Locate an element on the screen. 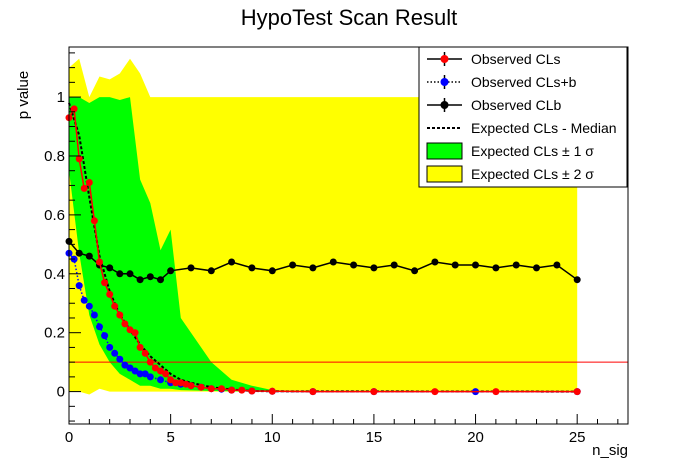 The height and width of the screenshot is (471, 698). legend-label: Observed CLs is located at coordinates (515, 59).